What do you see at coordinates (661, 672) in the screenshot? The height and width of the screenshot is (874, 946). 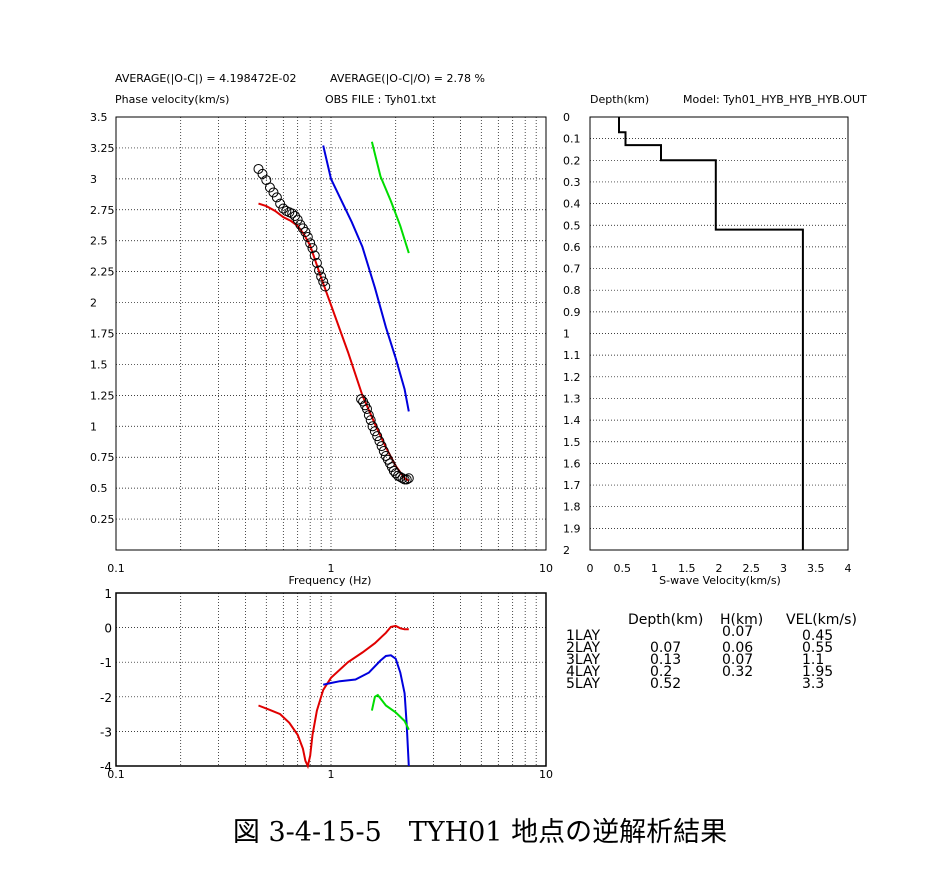 I see `table-row-depth: 0.2` at bounding box center [661, 672].